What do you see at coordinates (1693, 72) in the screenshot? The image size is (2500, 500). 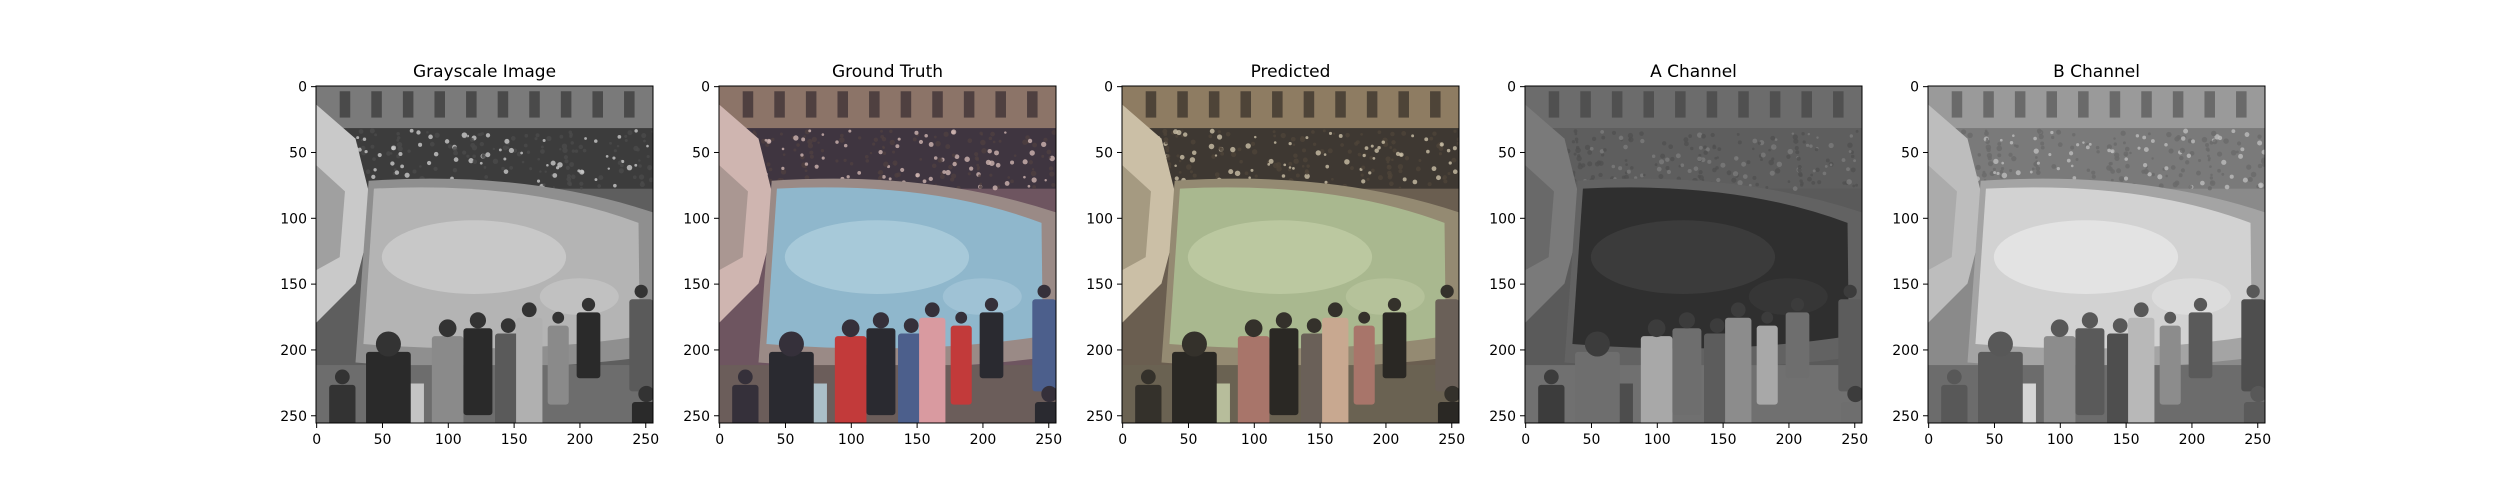 I see `panel-title: A Channel` at bounding box center [1693, 72].